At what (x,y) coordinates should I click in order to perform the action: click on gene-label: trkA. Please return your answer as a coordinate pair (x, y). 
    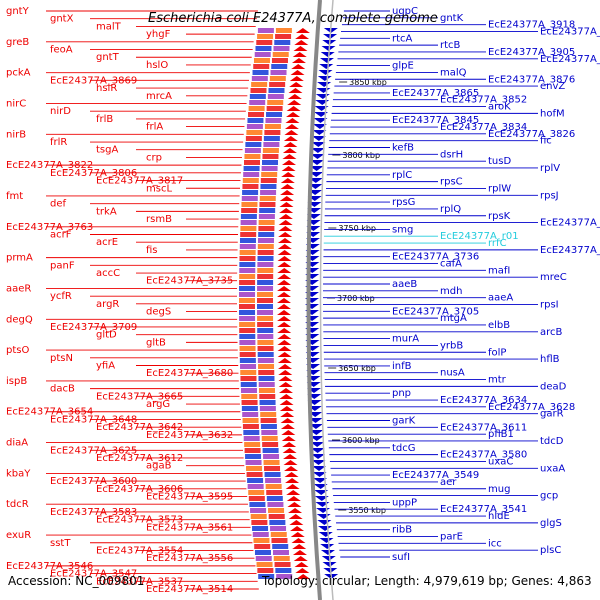
    Looking at the image, I should click on (106, 211).